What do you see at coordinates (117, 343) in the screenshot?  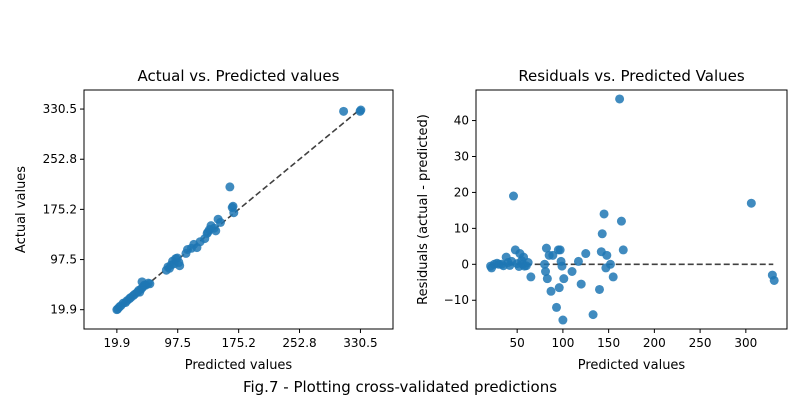 I see `avp-x-tick-label: 19.9` at bounding box center [117, 343].